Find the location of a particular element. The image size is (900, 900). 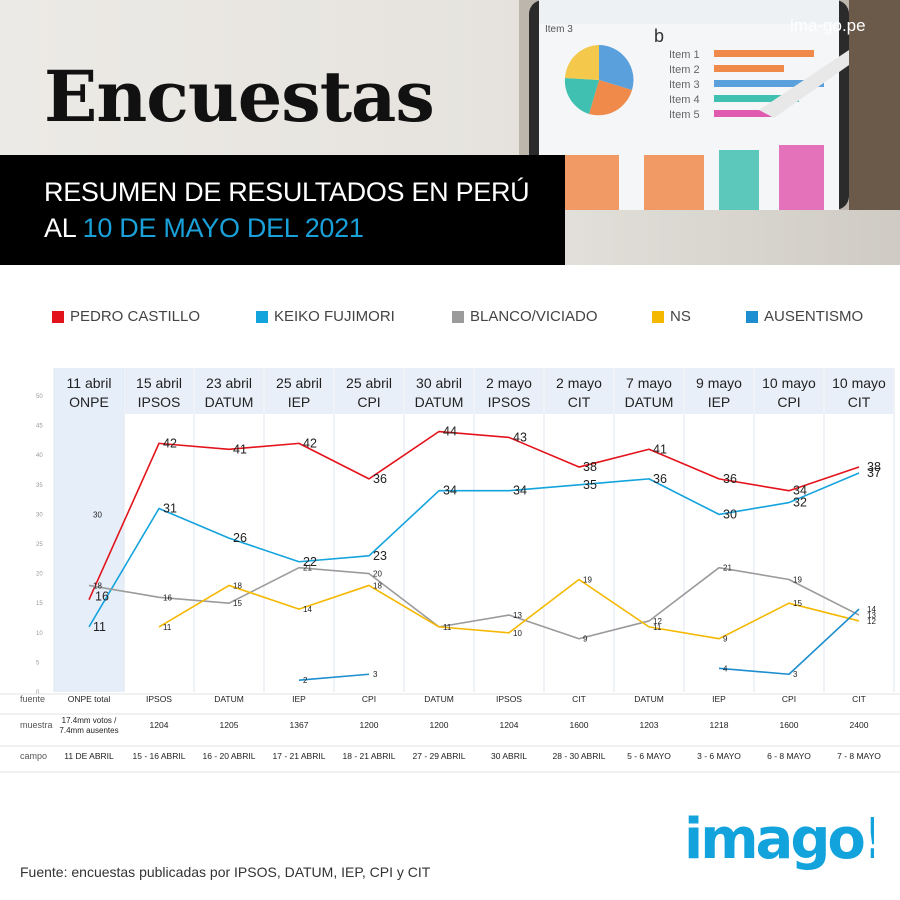

data-label: 10 is located at coordinates (517, 633).